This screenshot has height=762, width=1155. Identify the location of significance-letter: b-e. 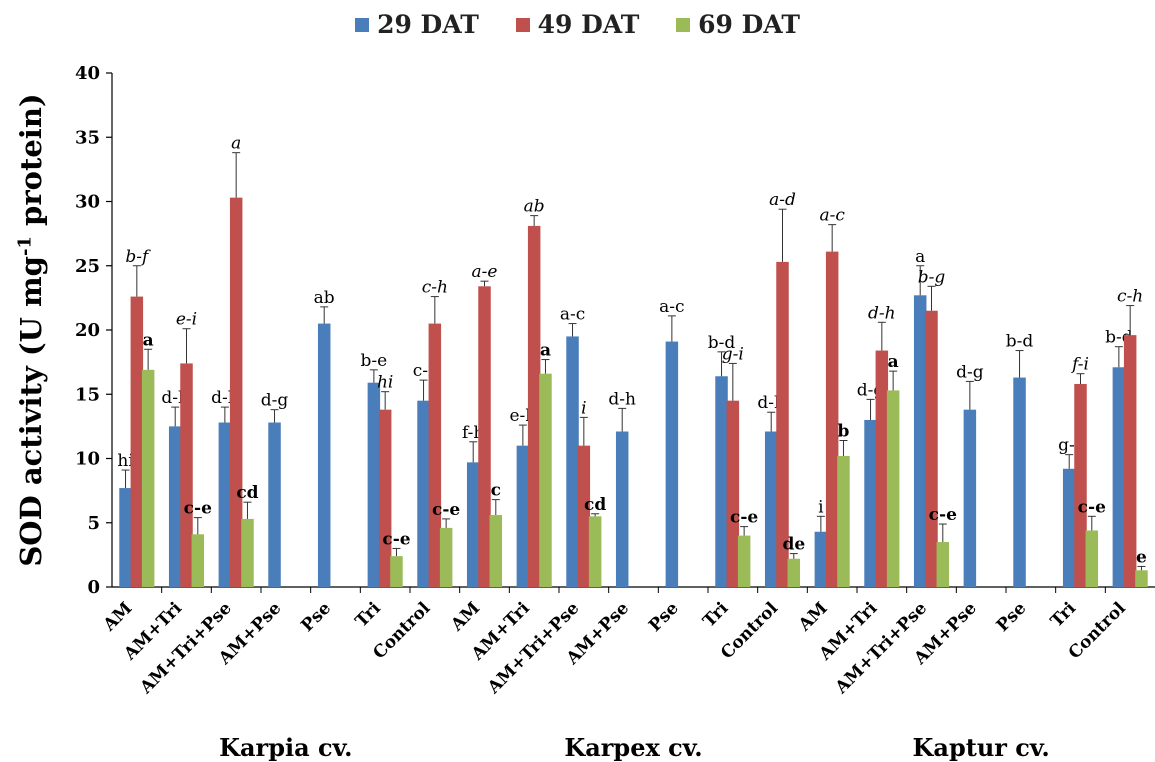
(374, 361).